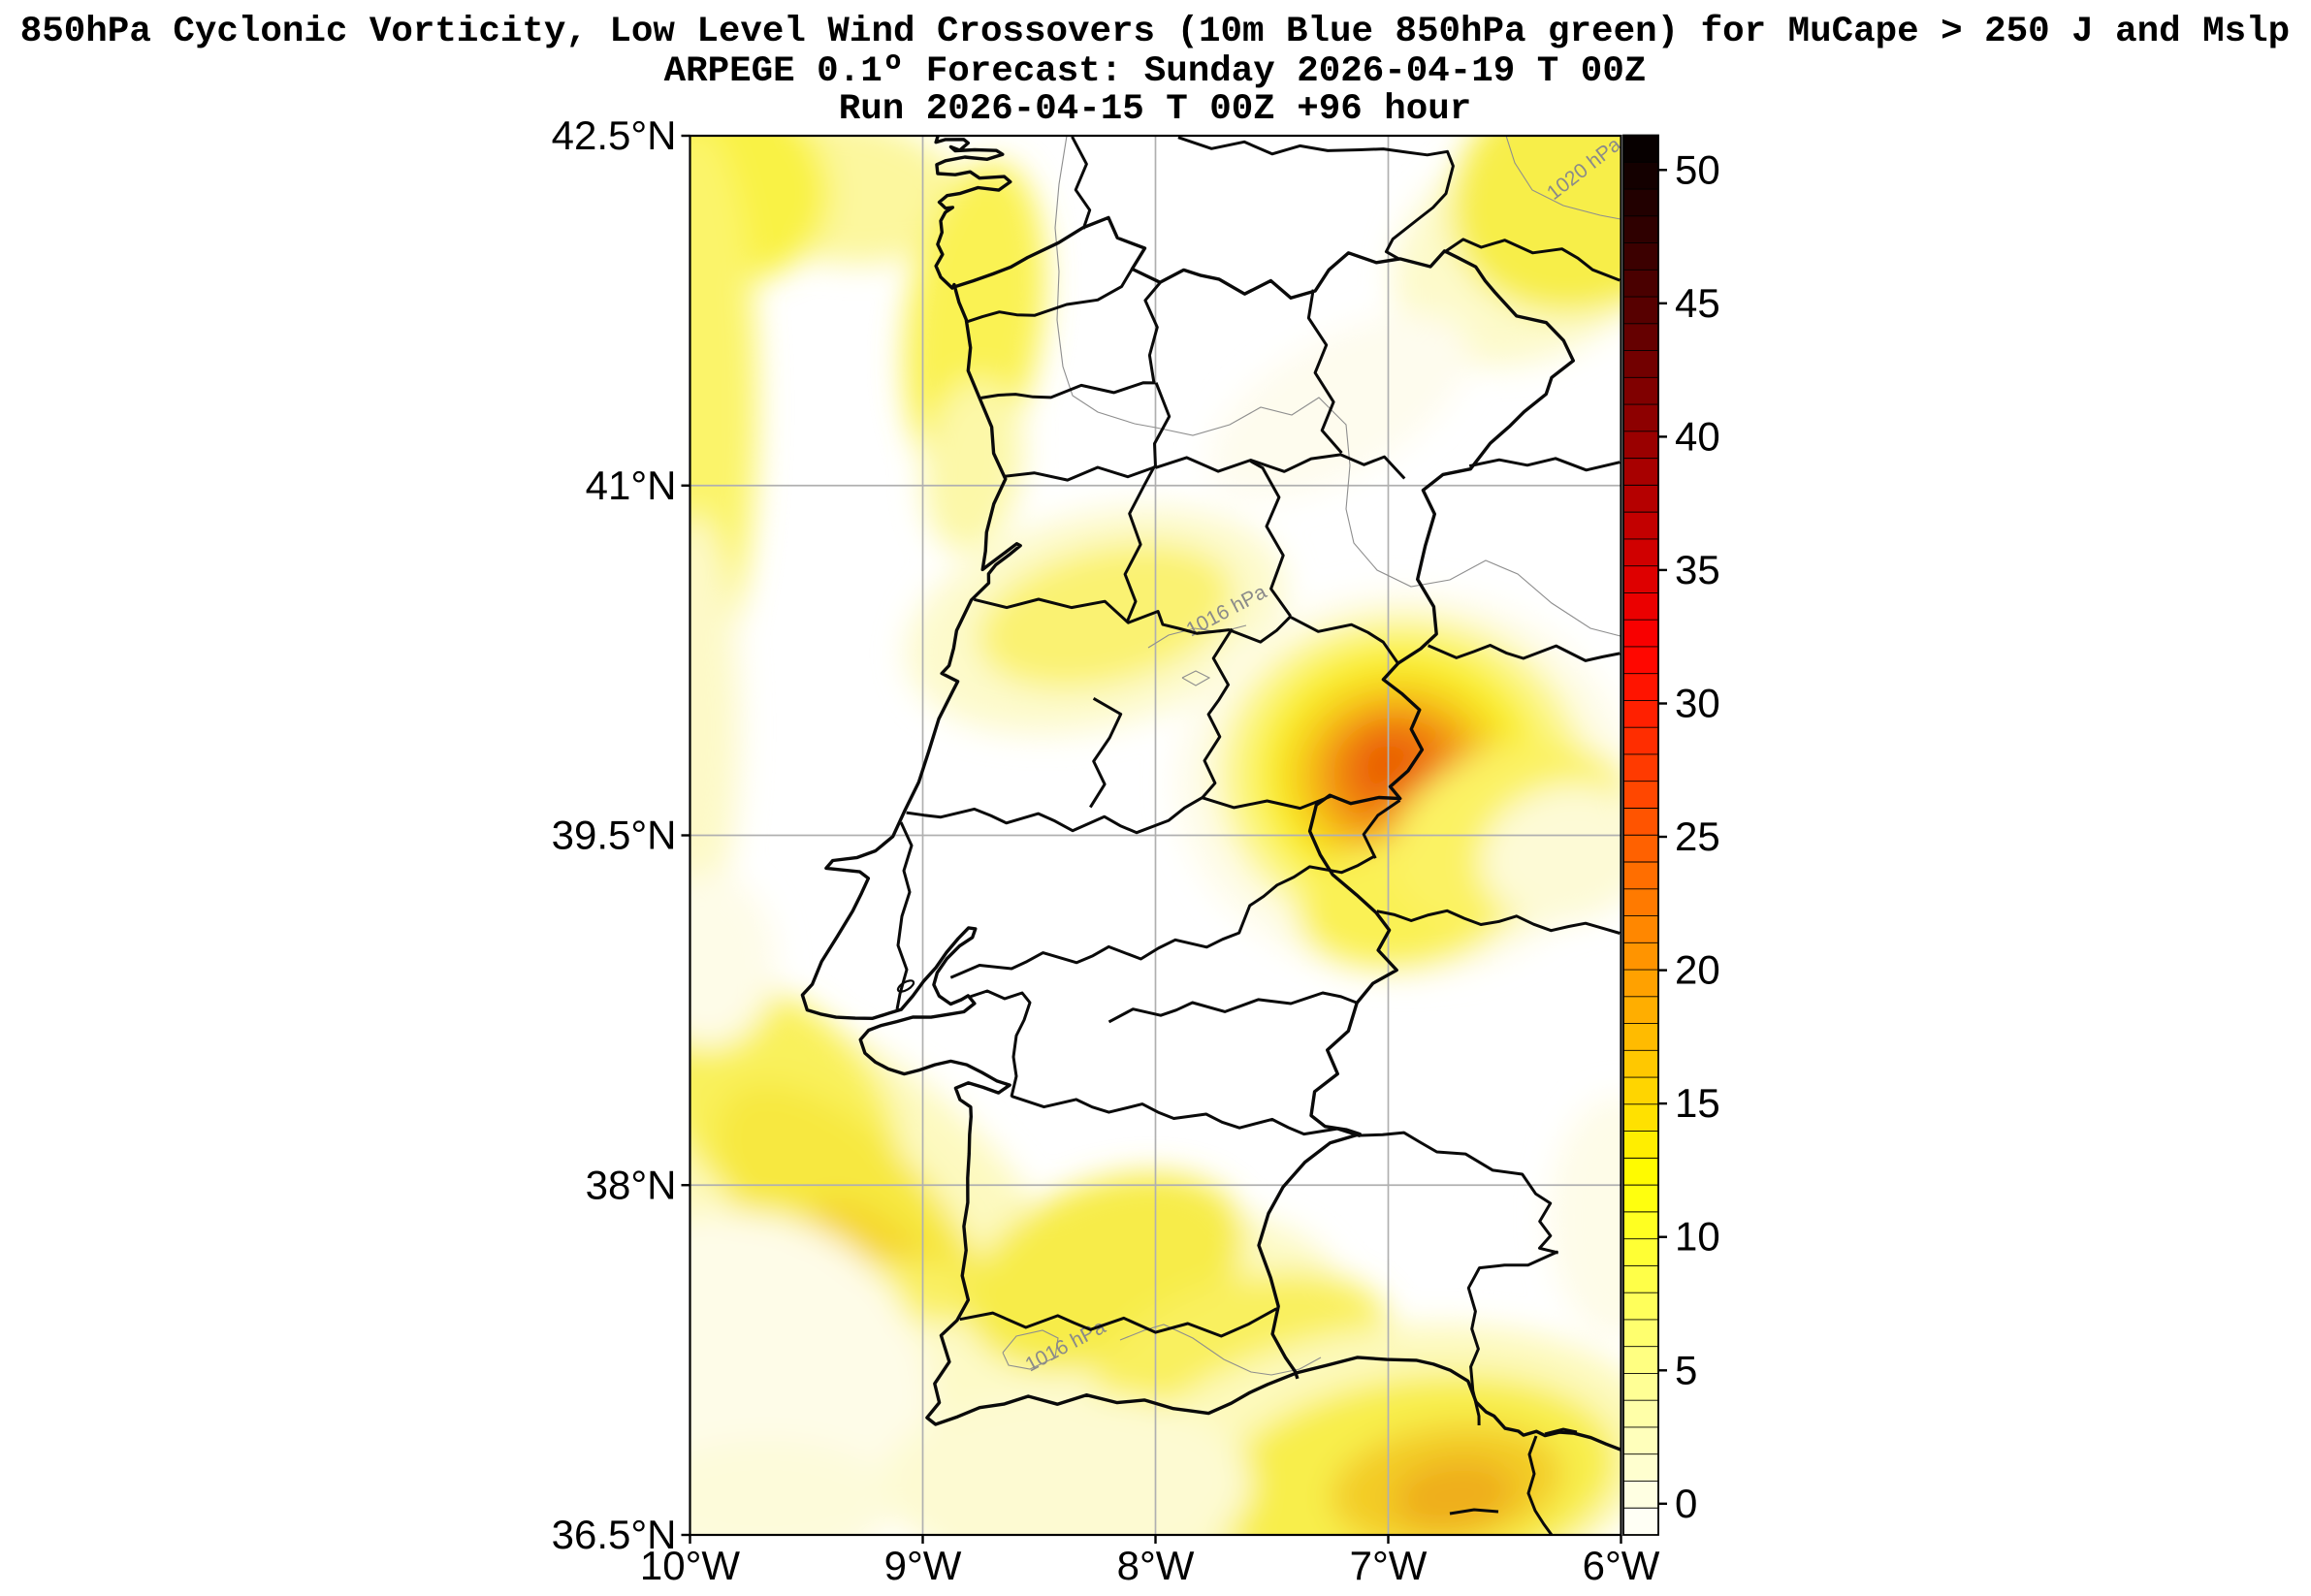  What do you see at coordinates (1698, 836) in the screenshot?
I see `svg-text: 25` at bounding box center [1698, 836].